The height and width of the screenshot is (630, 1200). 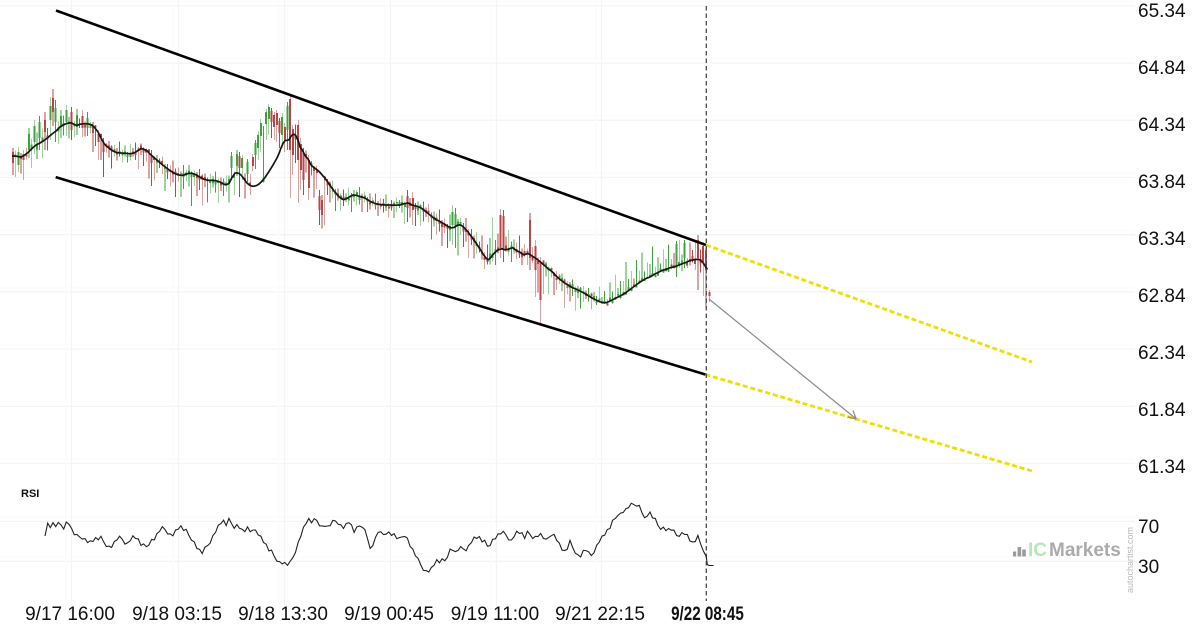 I want to click on svg-text: Markets, so click(x=1085, y=549).